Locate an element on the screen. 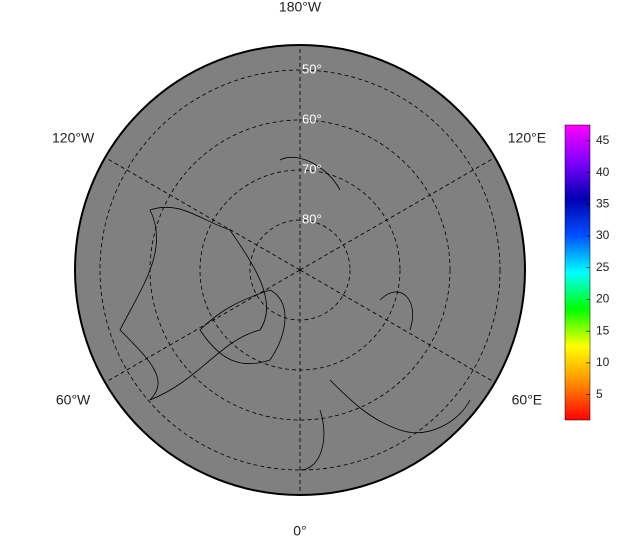  latitude-label: 80° is located at coordinates (312, 218).